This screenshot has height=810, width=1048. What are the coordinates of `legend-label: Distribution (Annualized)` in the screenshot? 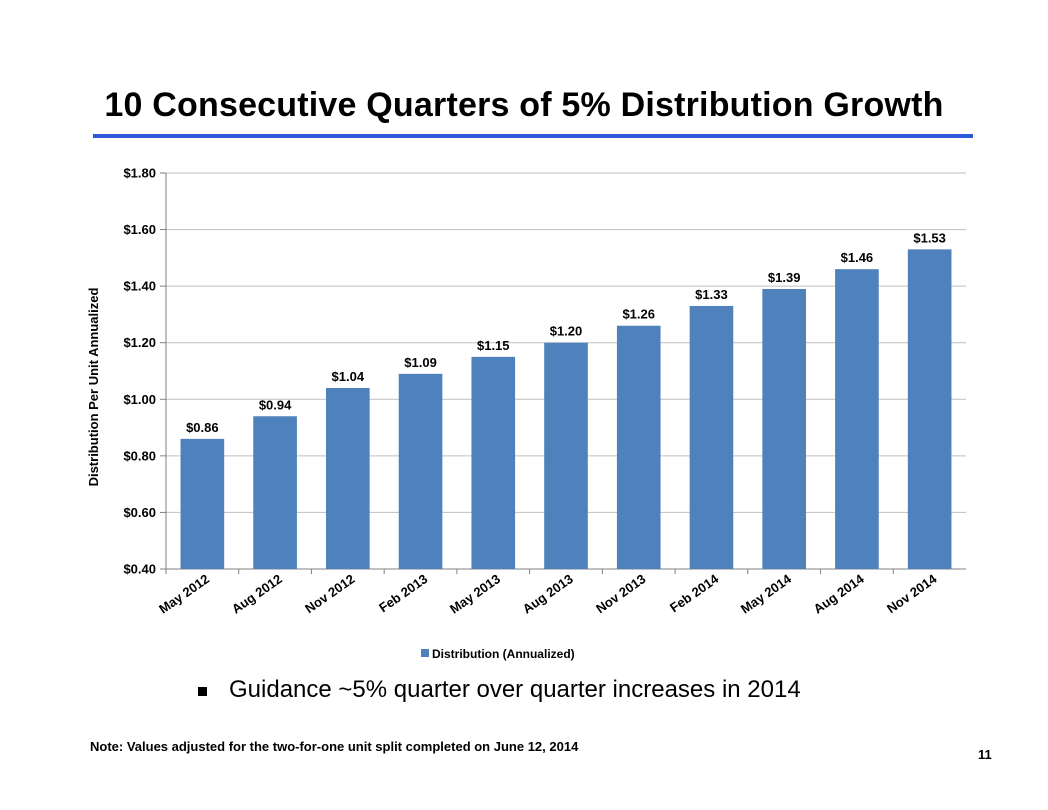 It's located at (503, 654).